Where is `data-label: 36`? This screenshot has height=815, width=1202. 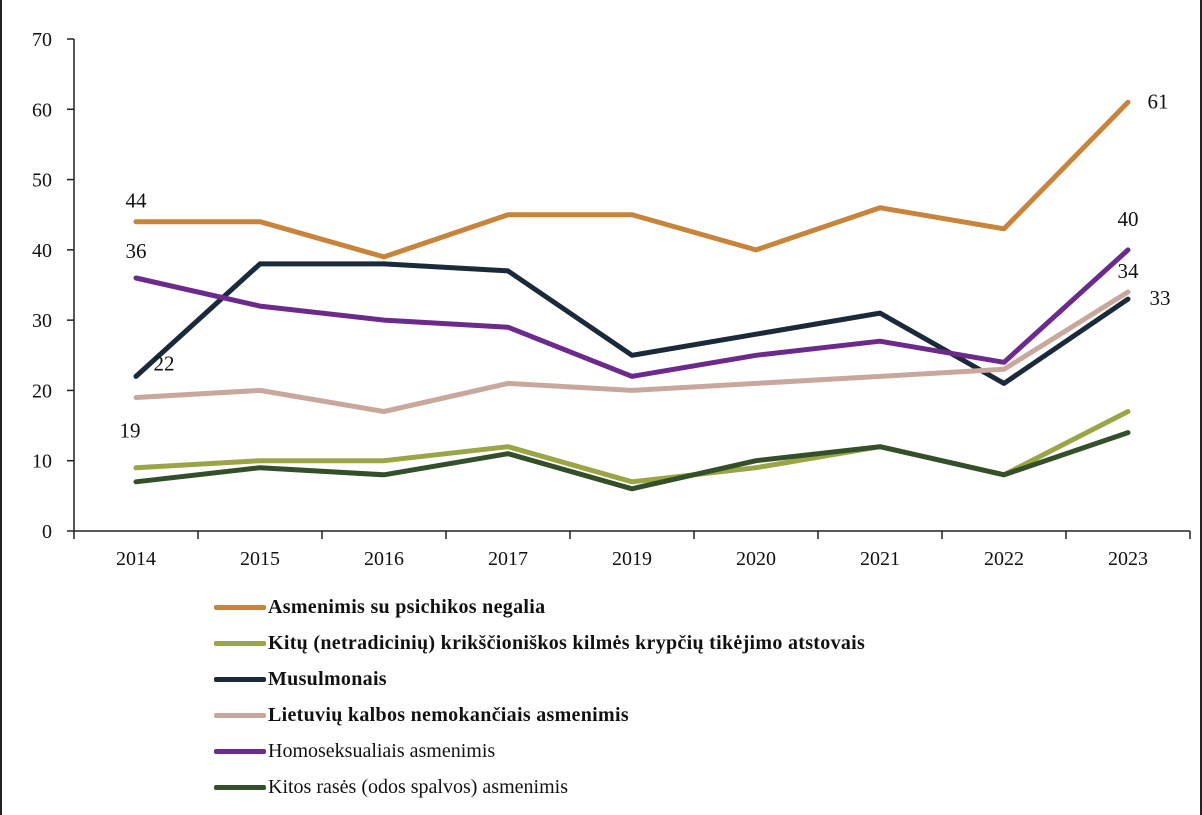 data-label: 36 is located at coordinates (136, 251).